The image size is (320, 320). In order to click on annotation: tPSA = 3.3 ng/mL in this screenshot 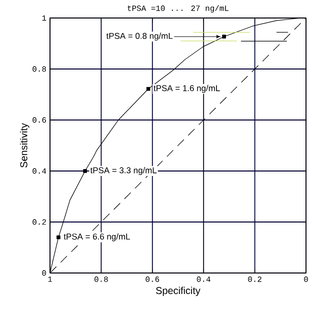, I will do `click(123, 171)`.